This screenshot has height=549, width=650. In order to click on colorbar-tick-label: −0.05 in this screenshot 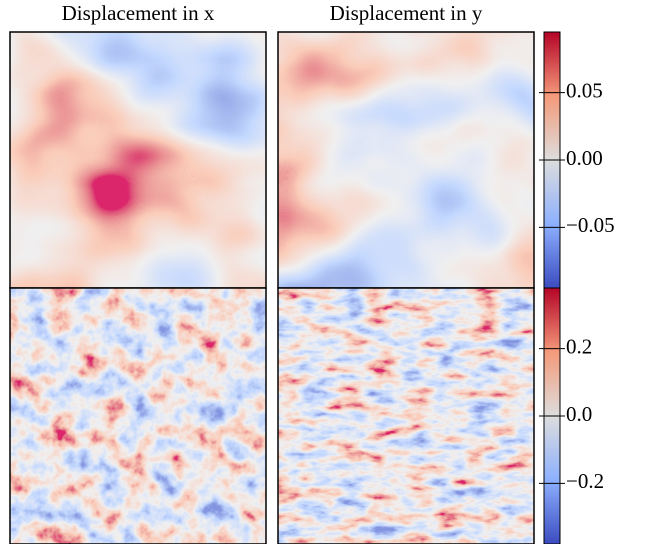, I will do `click(590, 225)`.